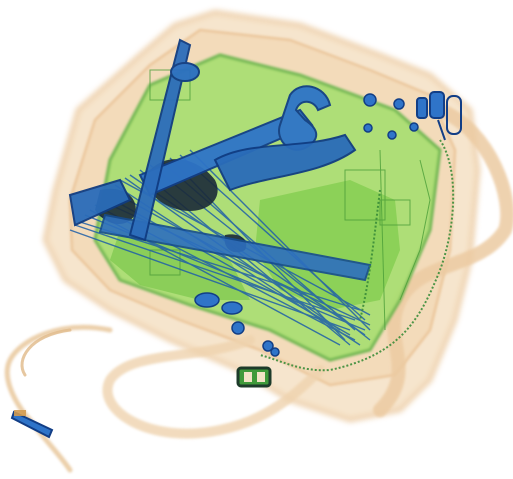 This screenshot has height=479, width=513. I want to click on long-bar, so click(235, 247).